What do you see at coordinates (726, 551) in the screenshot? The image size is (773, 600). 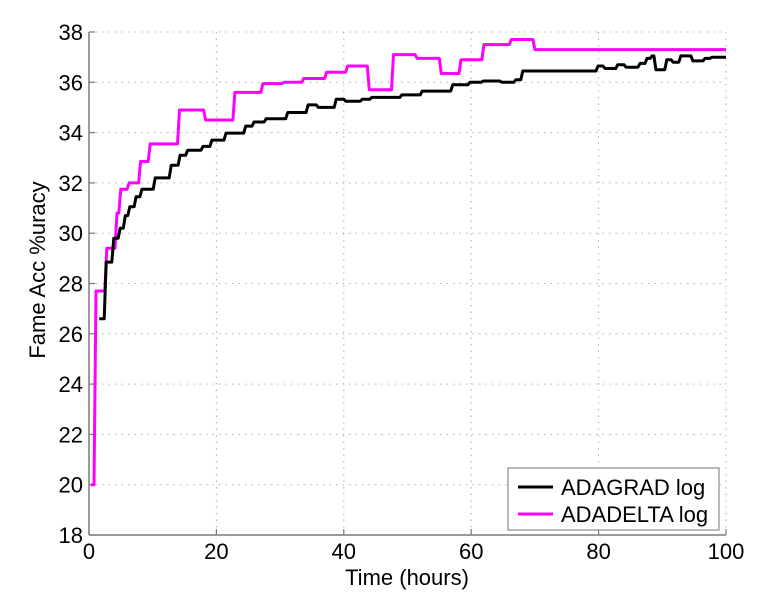 I see `x-tick-label: 100` at bounding box center [726, 551].